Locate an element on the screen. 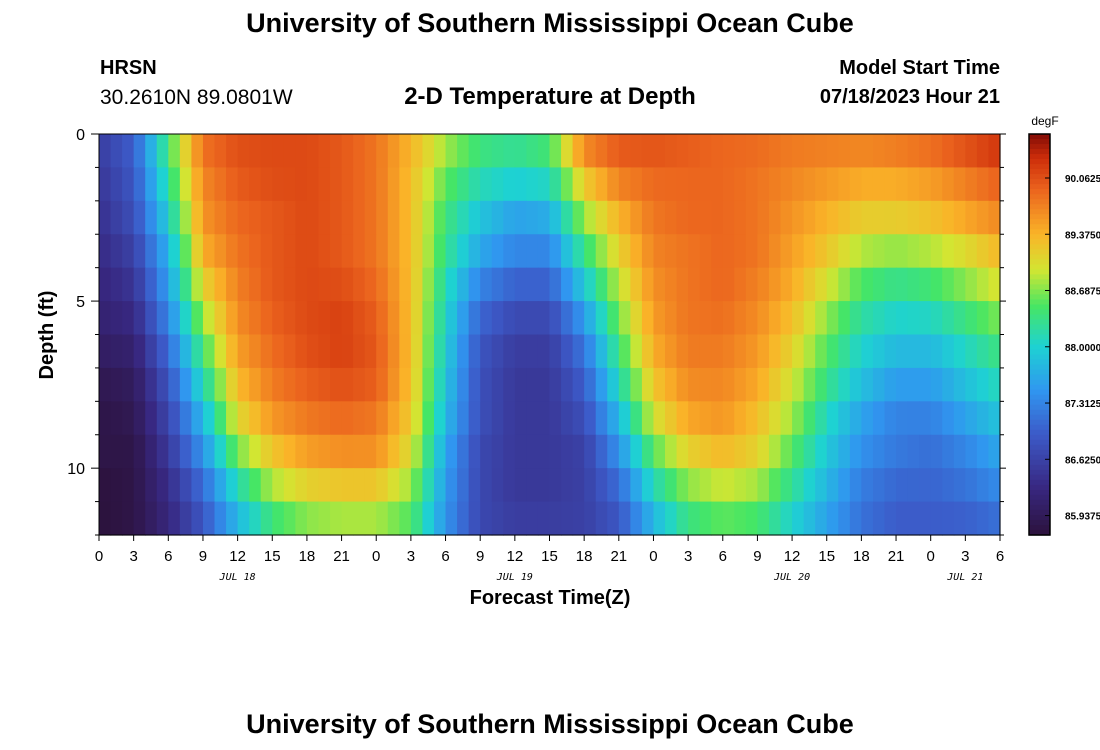 The height and width of the screenshot is (750, 1100). date-label: JUL 21 is located at coordinates (964, 577).